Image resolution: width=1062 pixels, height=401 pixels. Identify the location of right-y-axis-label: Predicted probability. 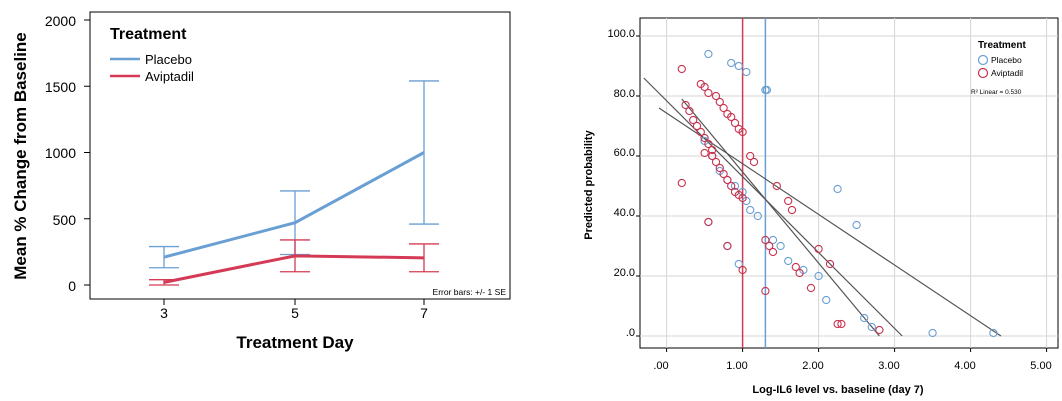
(589, 184).